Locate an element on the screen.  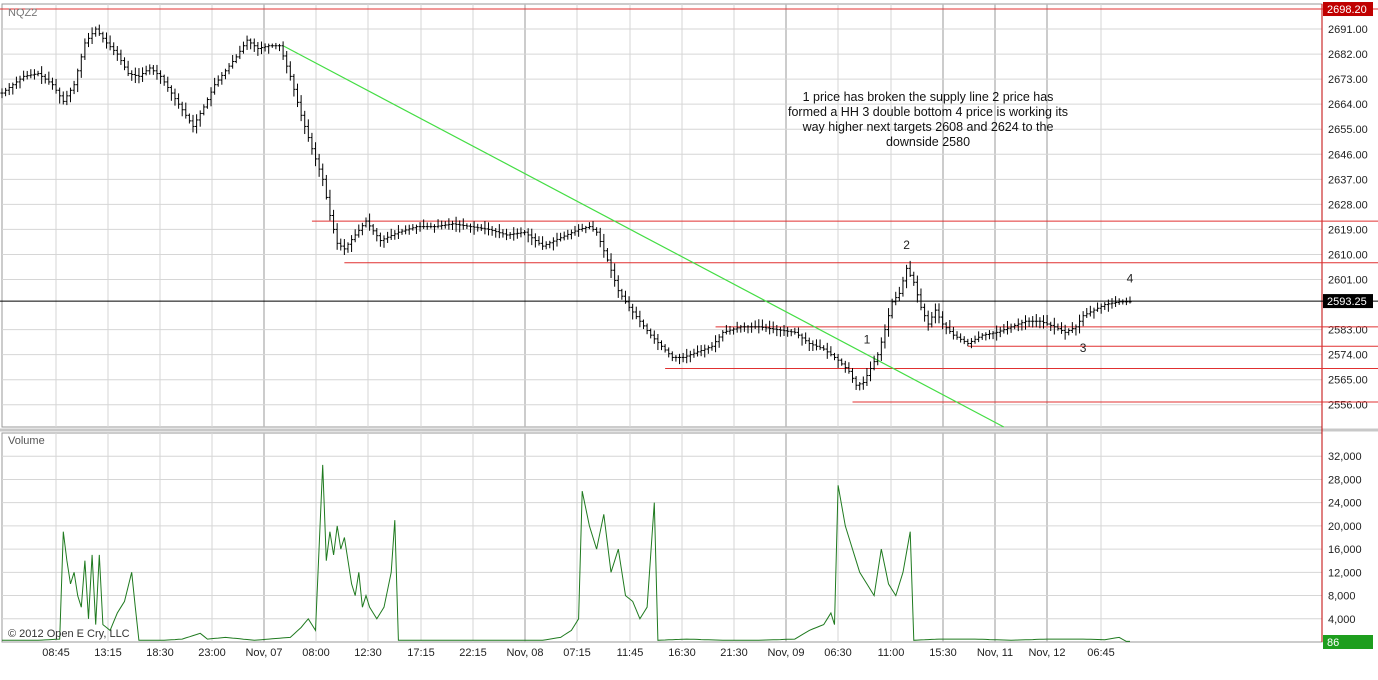
volume-tick-label: 28,000 is located at coordinates (1345, 480).